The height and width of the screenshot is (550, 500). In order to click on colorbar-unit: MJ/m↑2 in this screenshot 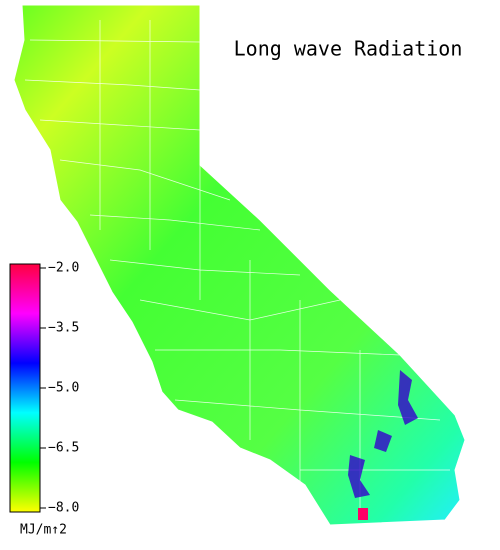, I will do `click(43, 530)`.